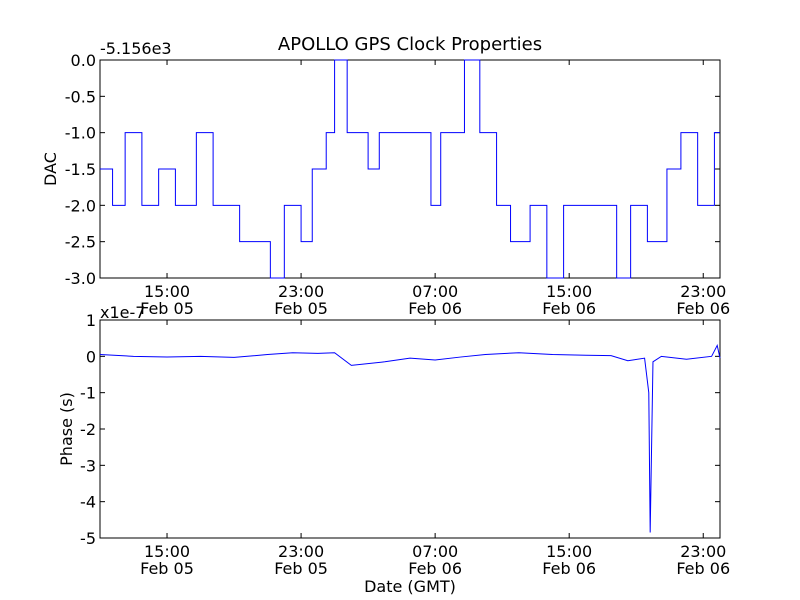 This screenshot has height=600, width=800. Describe the element at coordinates (410, 44) in the screenshot. I see `chart-title: APOLLO GPS Clock Properties` at that location.